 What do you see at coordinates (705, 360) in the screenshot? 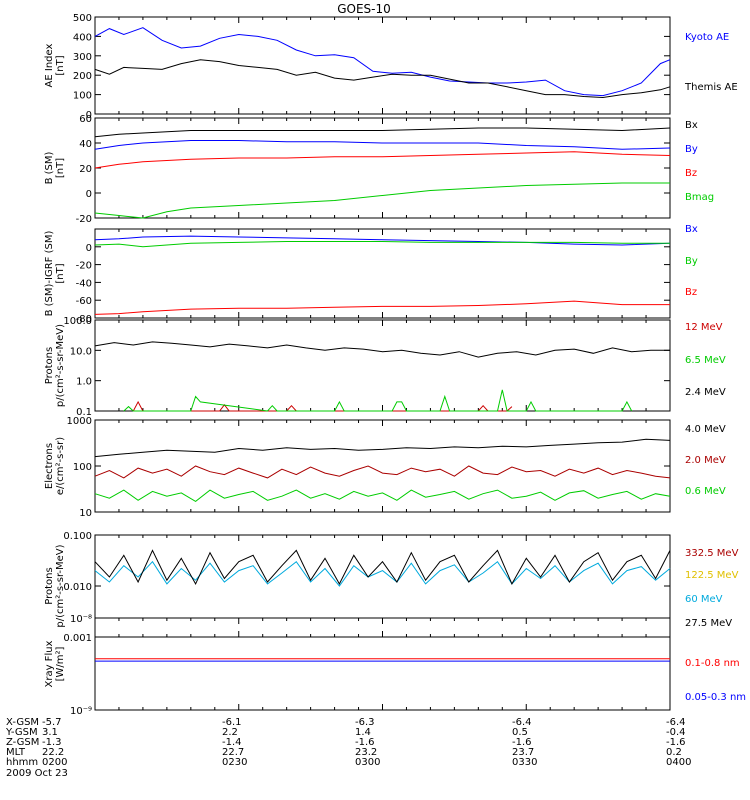
I see `legend-entry: 6.5 MeV` at bounding box center [705, 360].